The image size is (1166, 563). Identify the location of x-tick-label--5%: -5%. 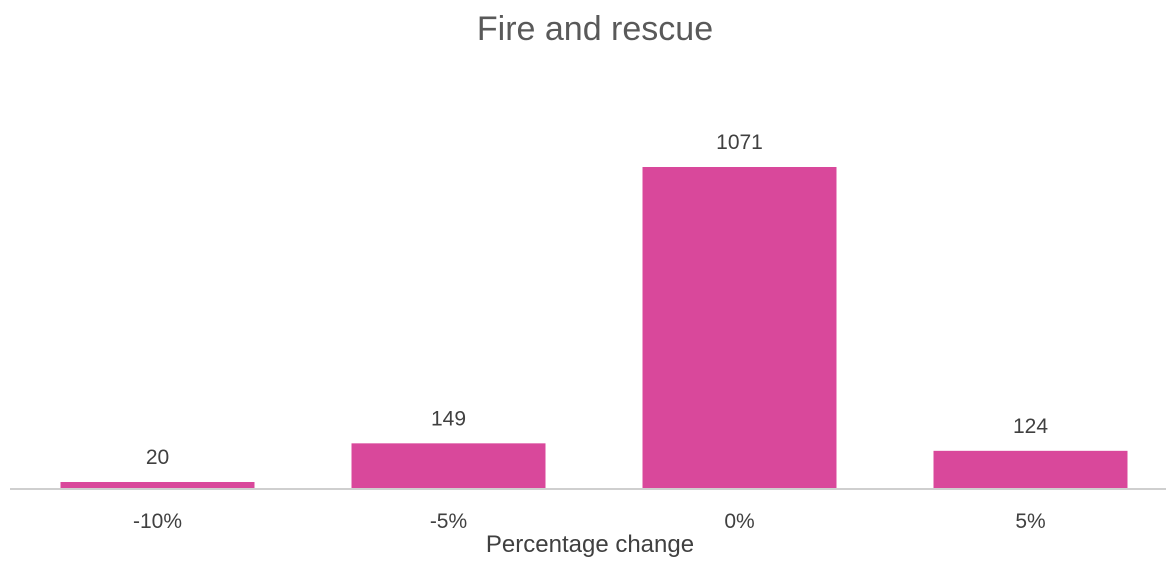
(448, 521).